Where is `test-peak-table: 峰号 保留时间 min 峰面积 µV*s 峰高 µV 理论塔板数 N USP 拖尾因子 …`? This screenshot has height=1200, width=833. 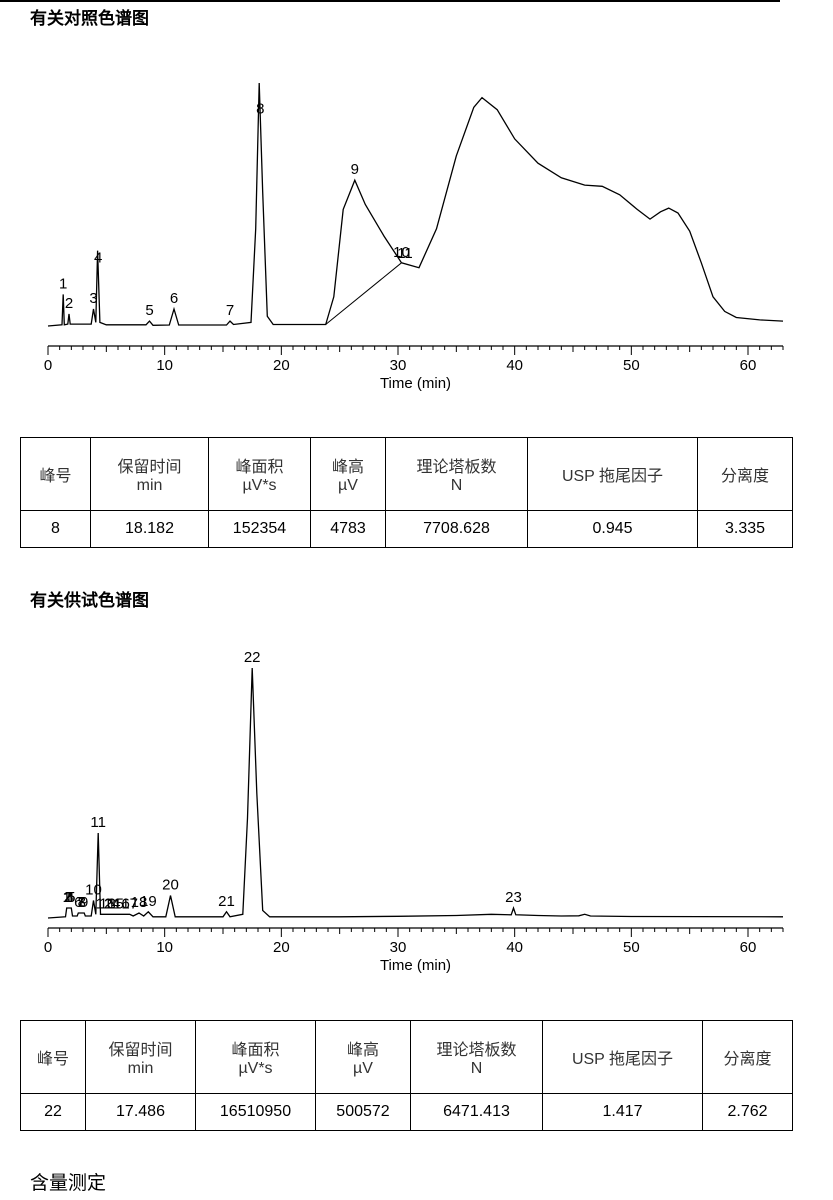
test-peak-table: 峰号 保留时间 min 峰面积 µV*s 峰高 µV 理论塔板数 N USP 拖尾因子 … is located at coordinates (406, 1075).